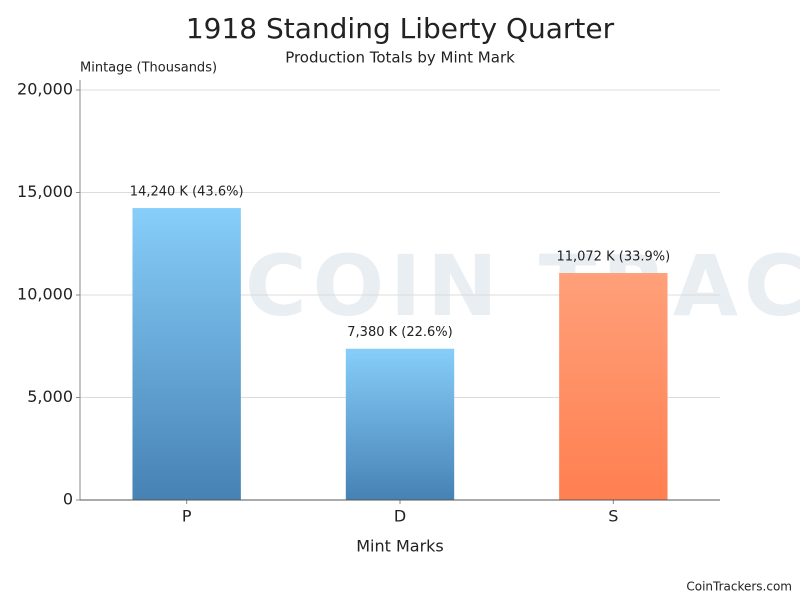 The image size is (800, 600). I want to click on chart-subtitle: Production Totals by Mint Mark, so click(400, 58).